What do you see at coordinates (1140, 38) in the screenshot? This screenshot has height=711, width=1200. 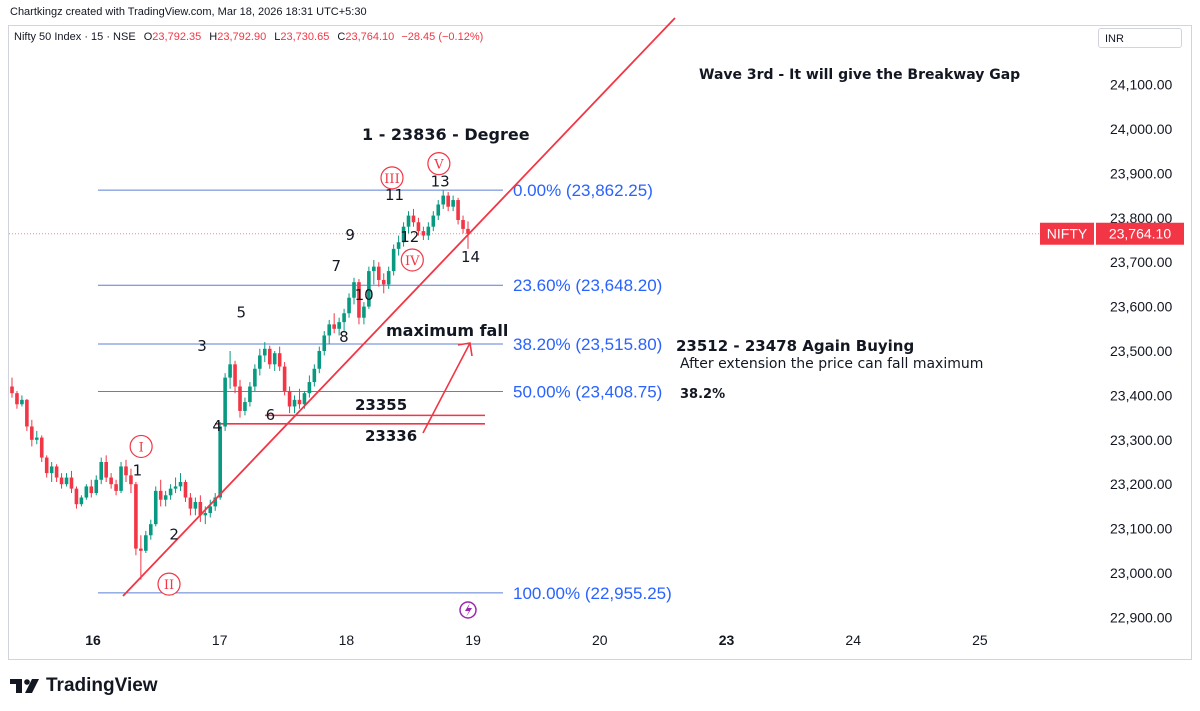 I see `currency-selector: INR` at bounding box center [1140, 38].